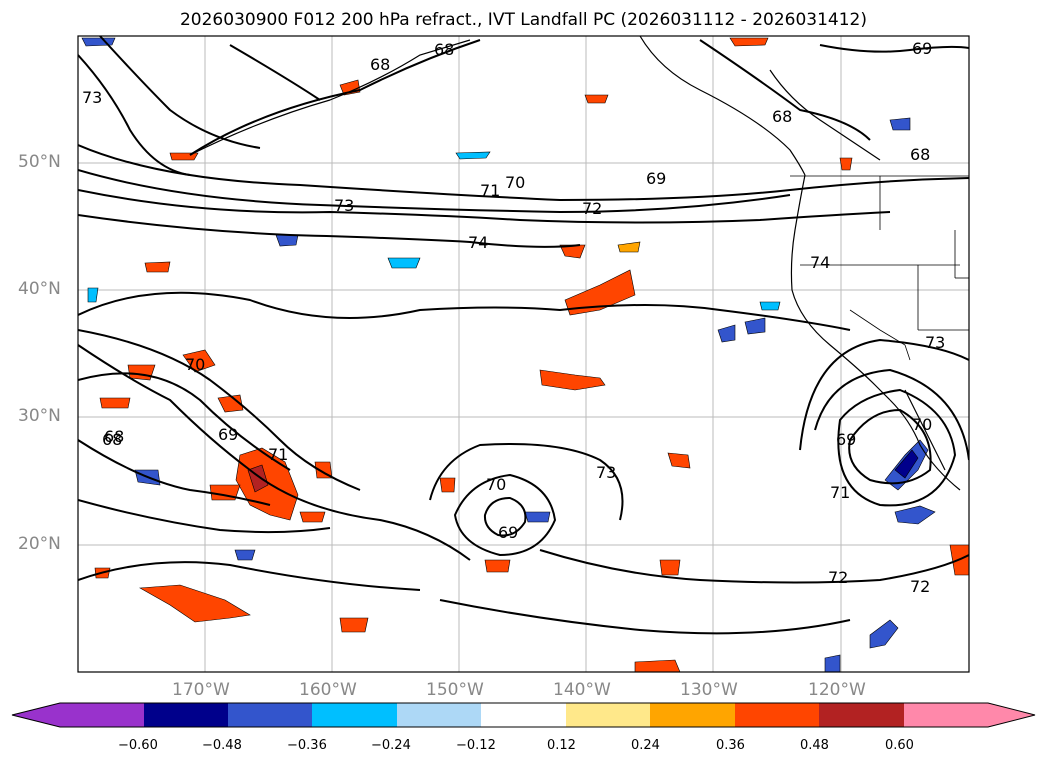  I want to click on colorbar-tick-label: −0.12, so click(476, 745).